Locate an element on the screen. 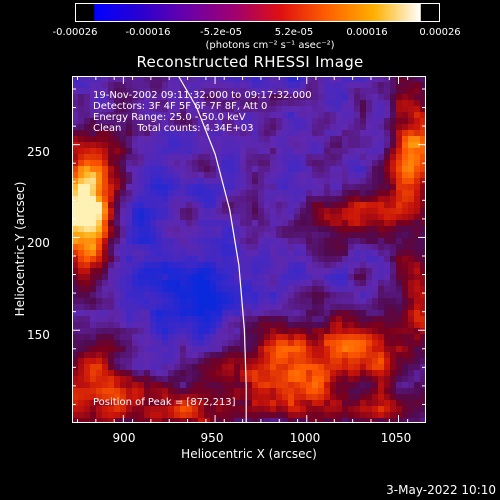 This screenshot has width=500, height=500. plot-title: Reconstructed RHESSI Image is located at coordinates (250, 62).